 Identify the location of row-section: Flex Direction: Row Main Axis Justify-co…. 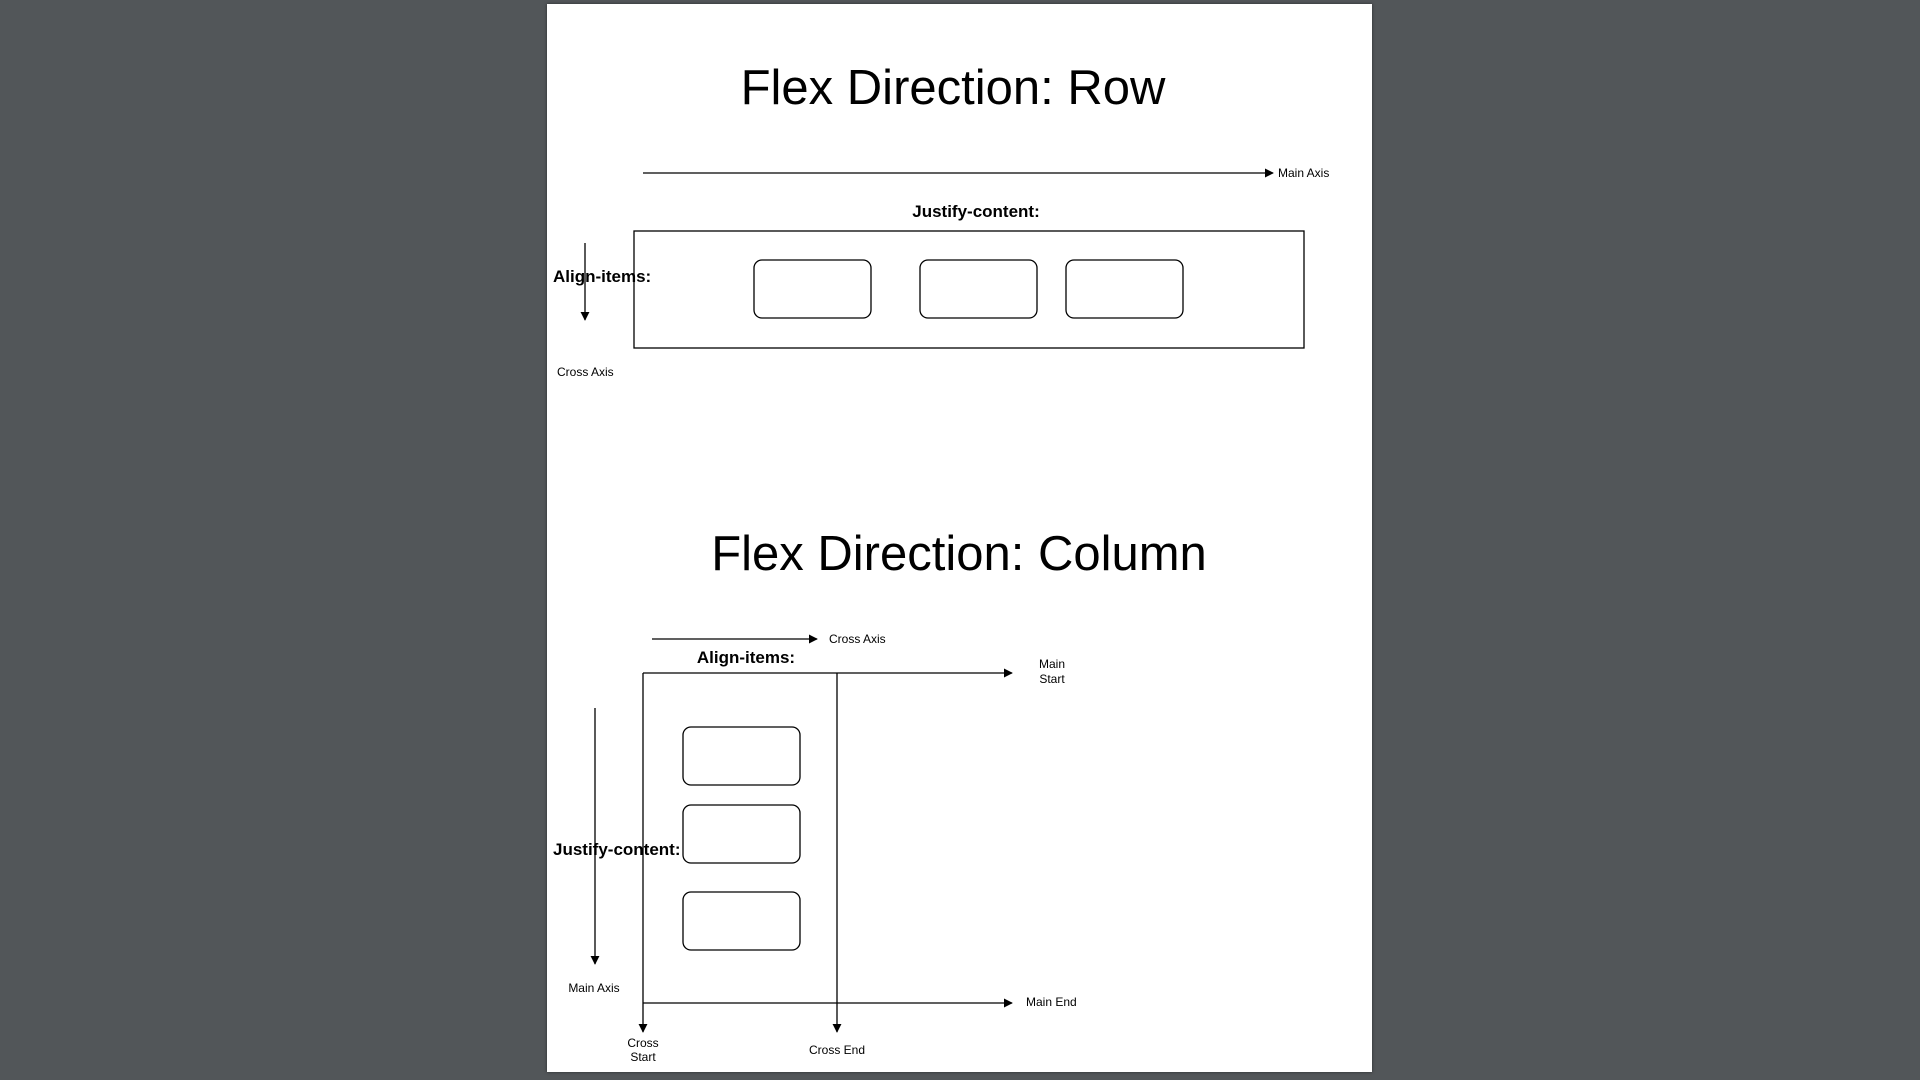
(941, 220).